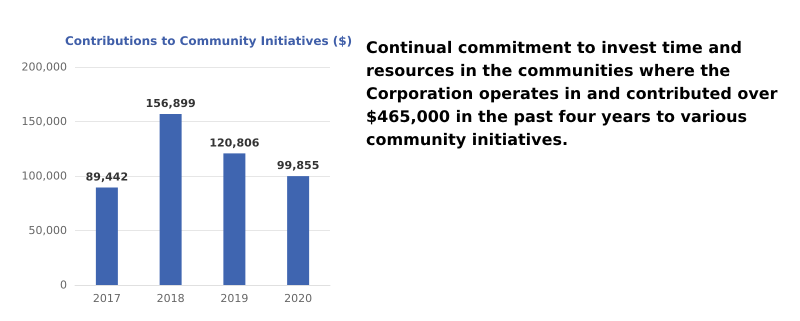 This screenshot has height=321, width=800. What do you see at coordinates (171, 103) in the screenshot?
I see `data-label: 156,899` at bounding box center [171, 103].